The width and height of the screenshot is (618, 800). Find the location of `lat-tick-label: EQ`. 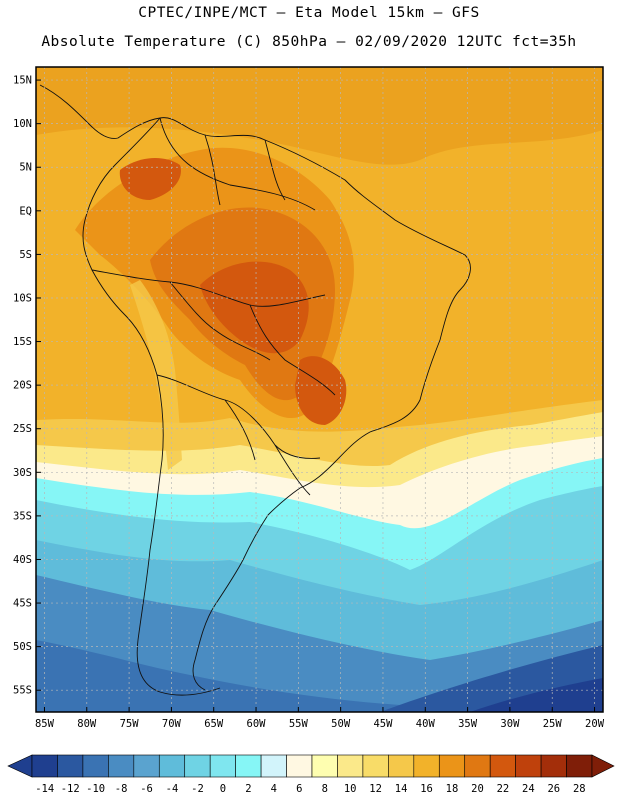

lat-tick-label: EQ is located at coordinates (25, 211).